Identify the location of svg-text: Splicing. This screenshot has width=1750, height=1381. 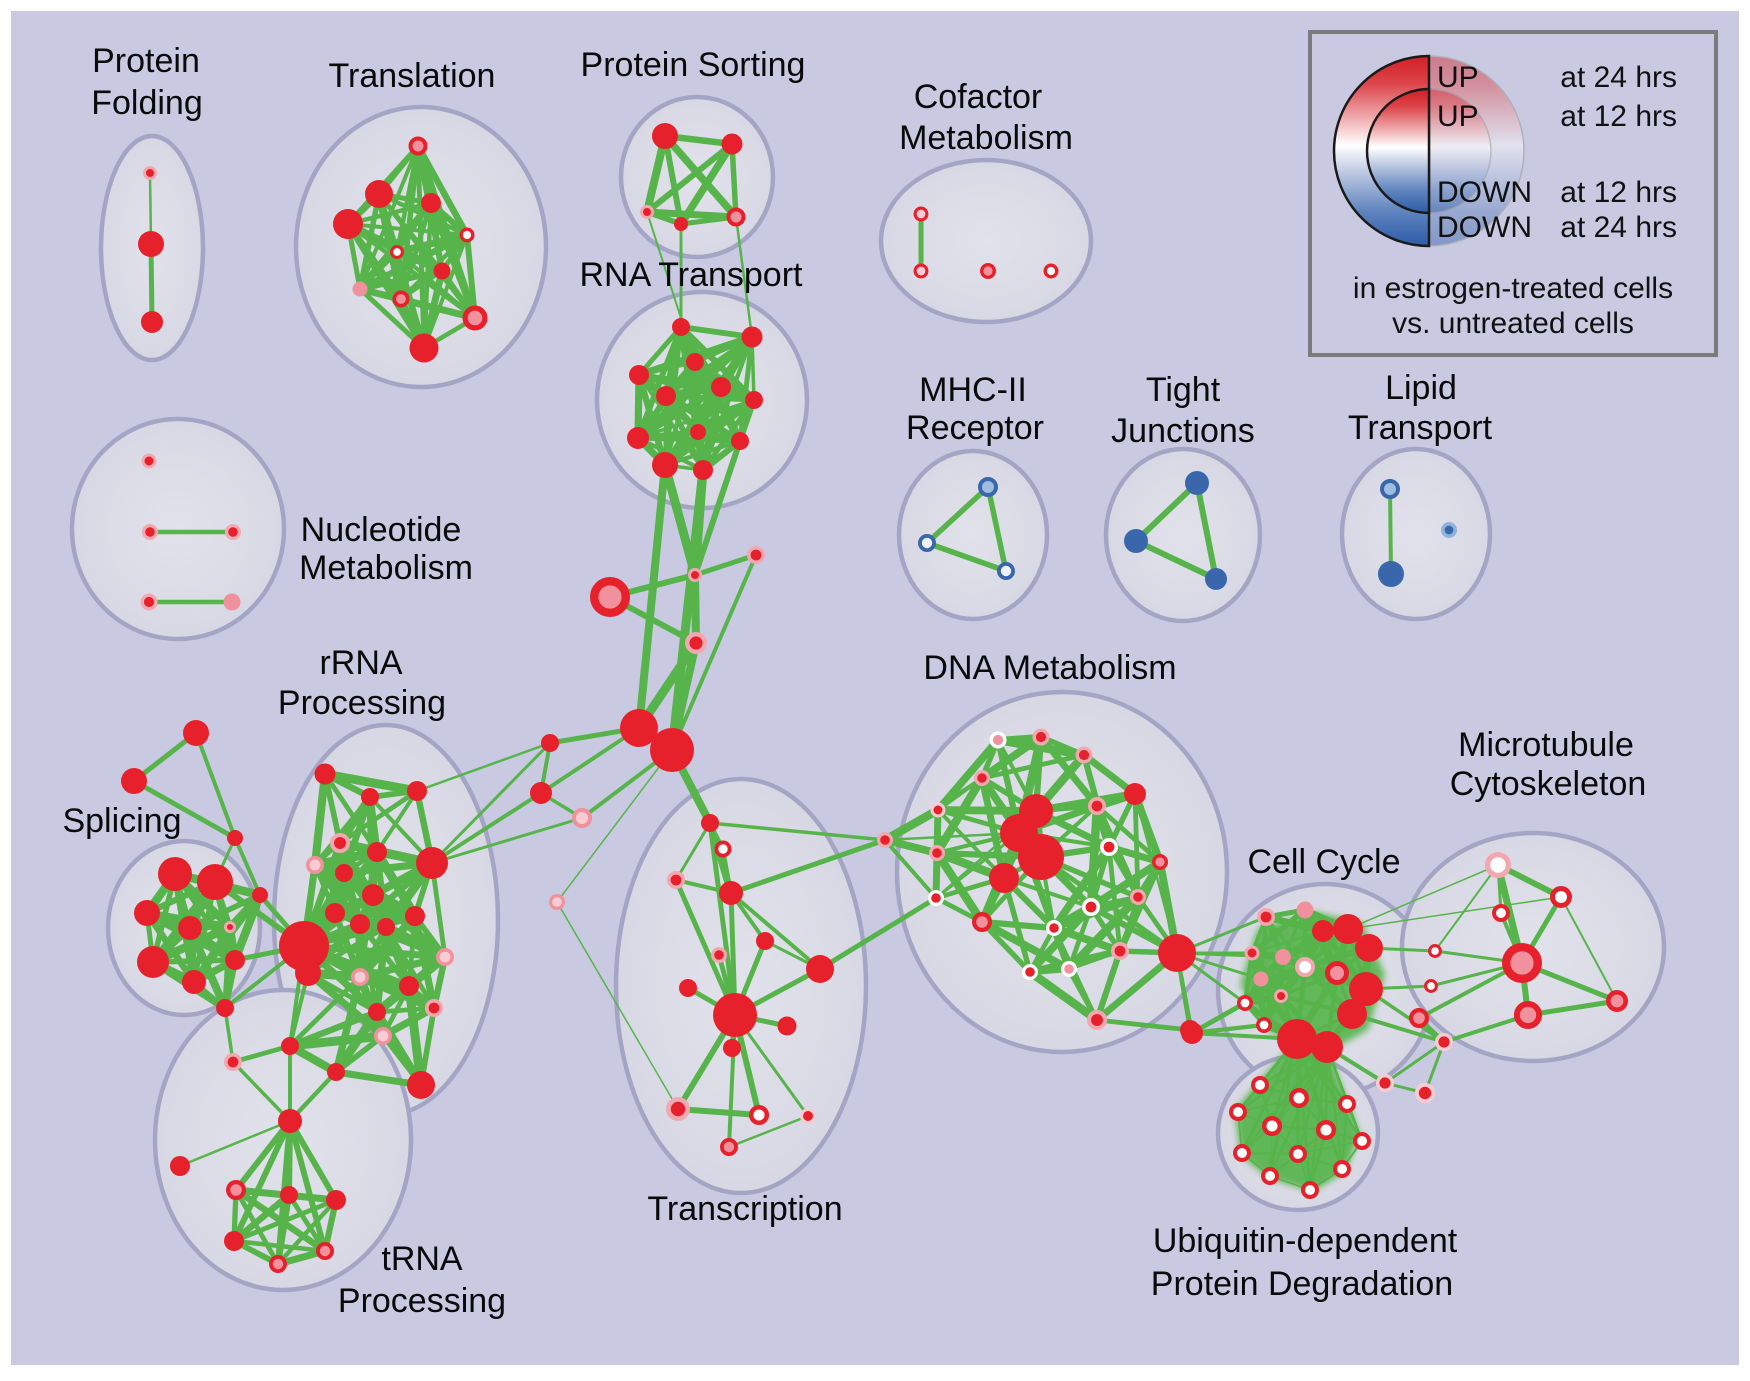
(121, 821).